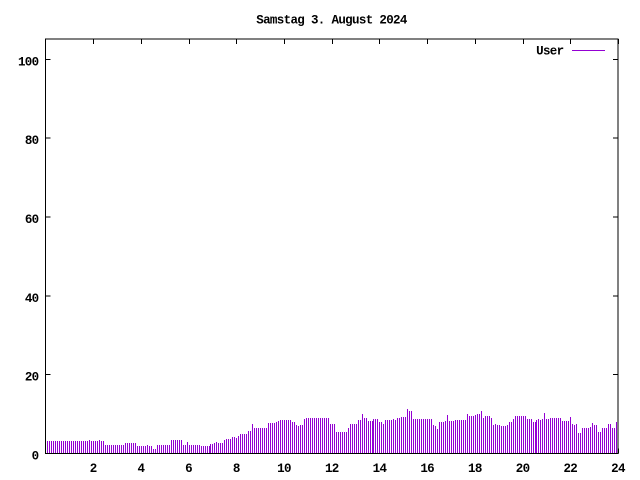 This screenshot has width=640, height=480. Describe the element at coordinates (188, 469) in the screenshot. I see `svg-text: 6` at that location.